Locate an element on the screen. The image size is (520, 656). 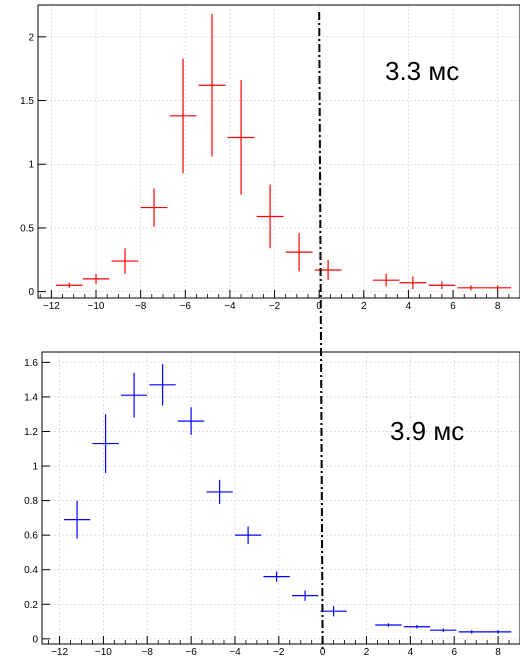
bottom-y-tick-label: 1 is located at coordinates (35, 467).